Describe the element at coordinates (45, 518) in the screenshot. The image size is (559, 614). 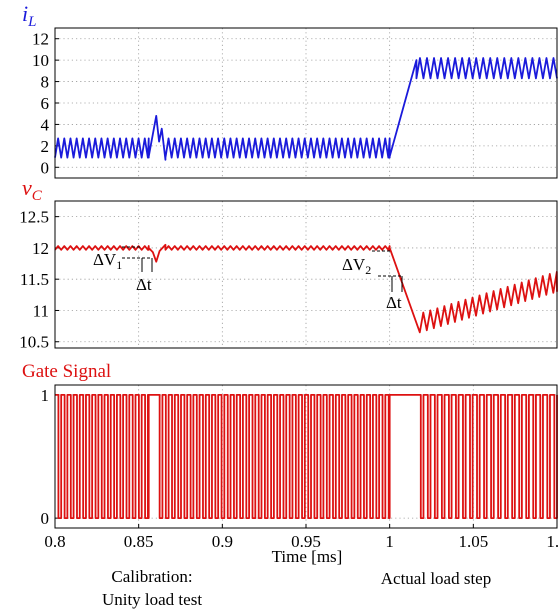
I see `gate-signal-y-tick-label-0: 0` at that location.